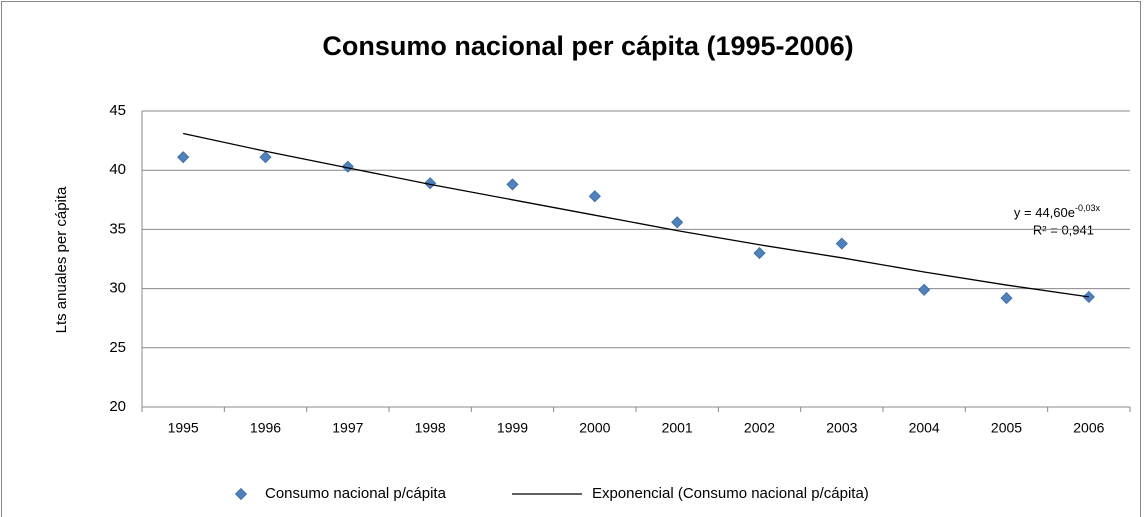  I want to click on y-axis-title: Lts anuales per cápita, so click(61, 259).